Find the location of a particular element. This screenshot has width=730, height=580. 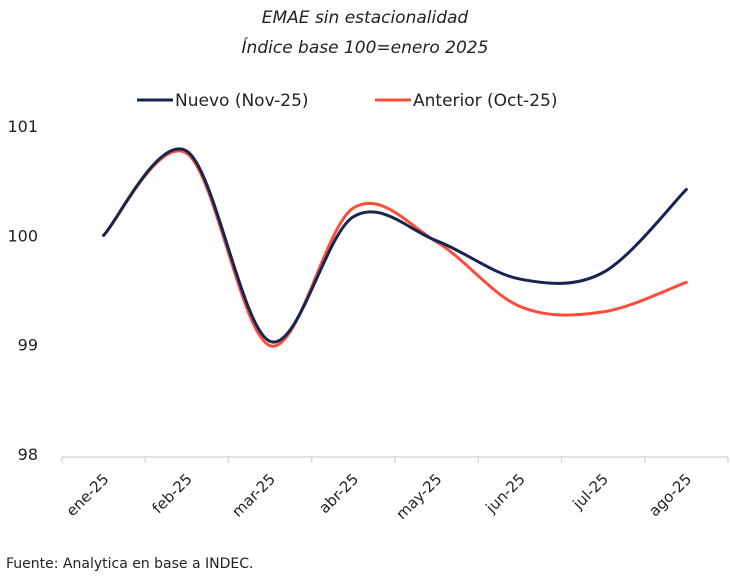

x-tick-label: abr-25 is located at coordinates (338, 493).